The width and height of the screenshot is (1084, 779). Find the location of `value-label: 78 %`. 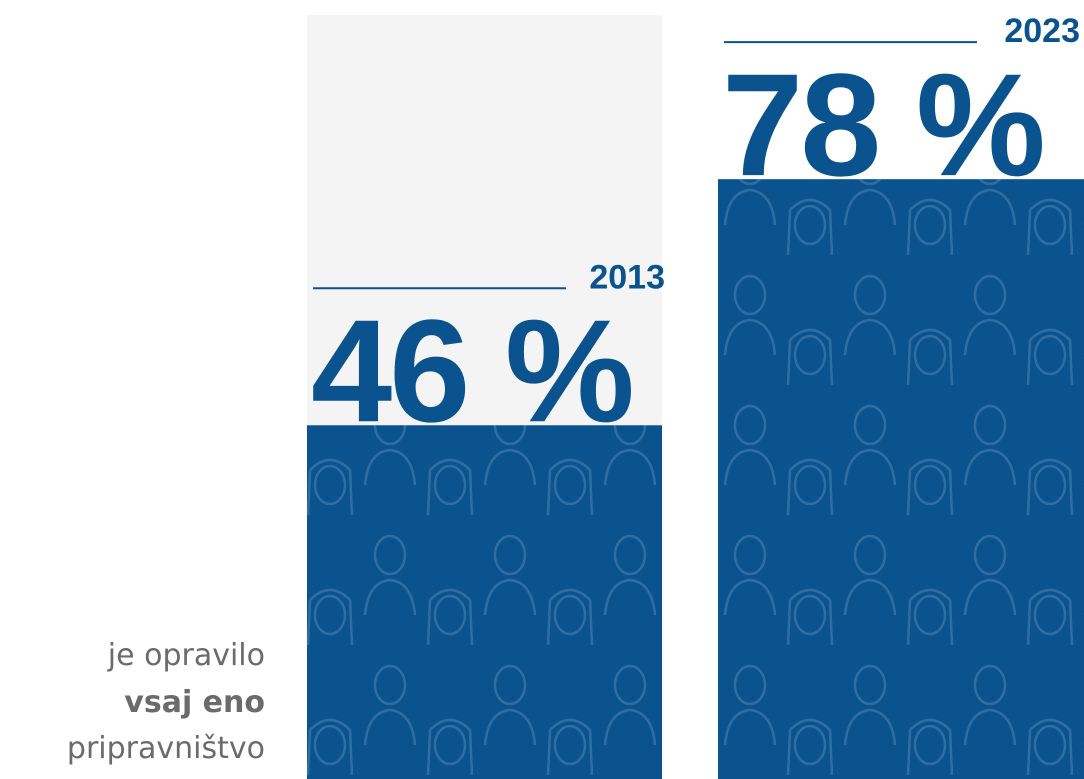

value-label: 78 % is located at coordinates (882, 124).